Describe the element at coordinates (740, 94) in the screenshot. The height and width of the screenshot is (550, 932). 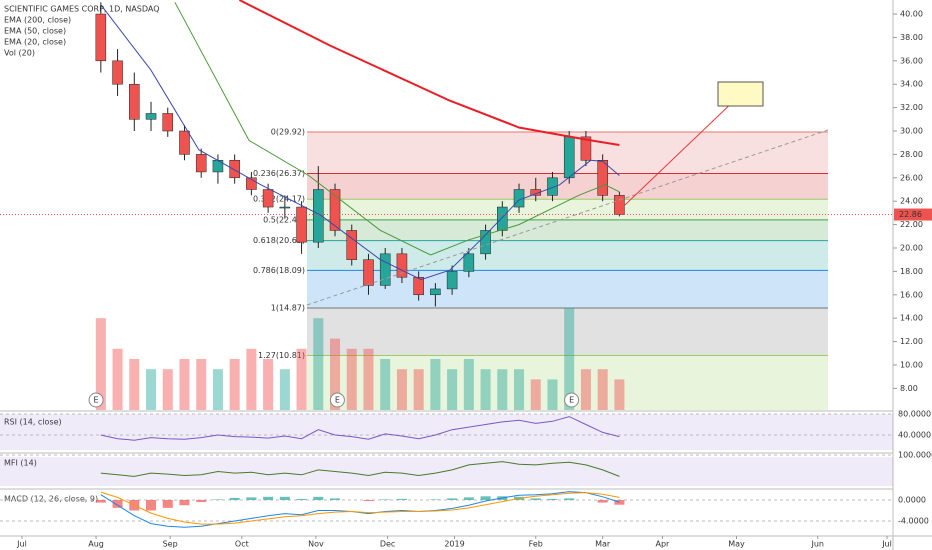
I see `target-box` at that location.